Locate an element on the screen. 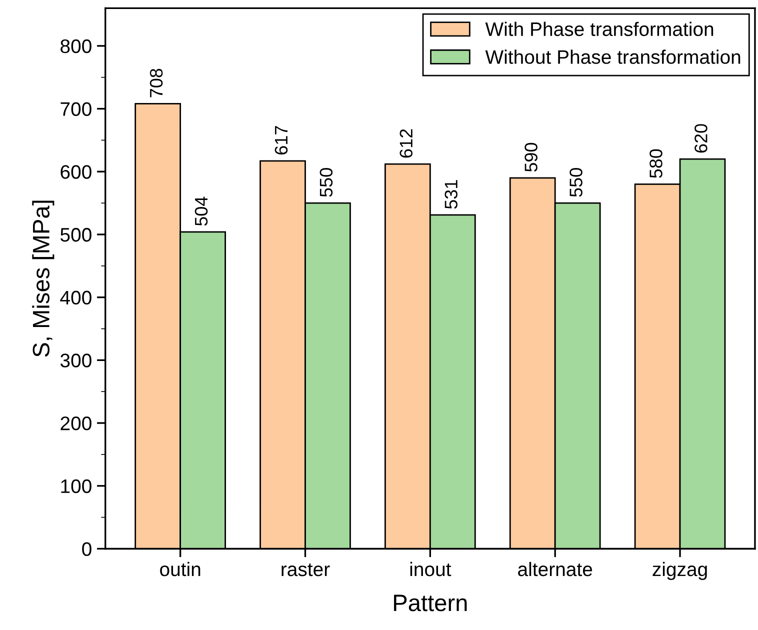 The width and height of the screenshot is (758, 630). x-tick-label: zigzag is located at coordinates (679, 571).